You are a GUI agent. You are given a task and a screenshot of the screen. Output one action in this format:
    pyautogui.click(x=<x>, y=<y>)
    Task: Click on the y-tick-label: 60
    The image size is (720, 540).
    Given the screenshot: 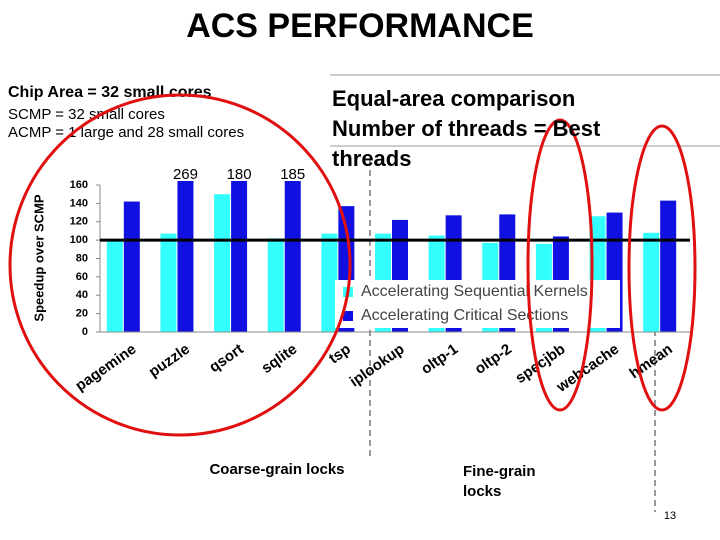 What is the action you would take?
    pyautogui.click(x=82, y=277)
    